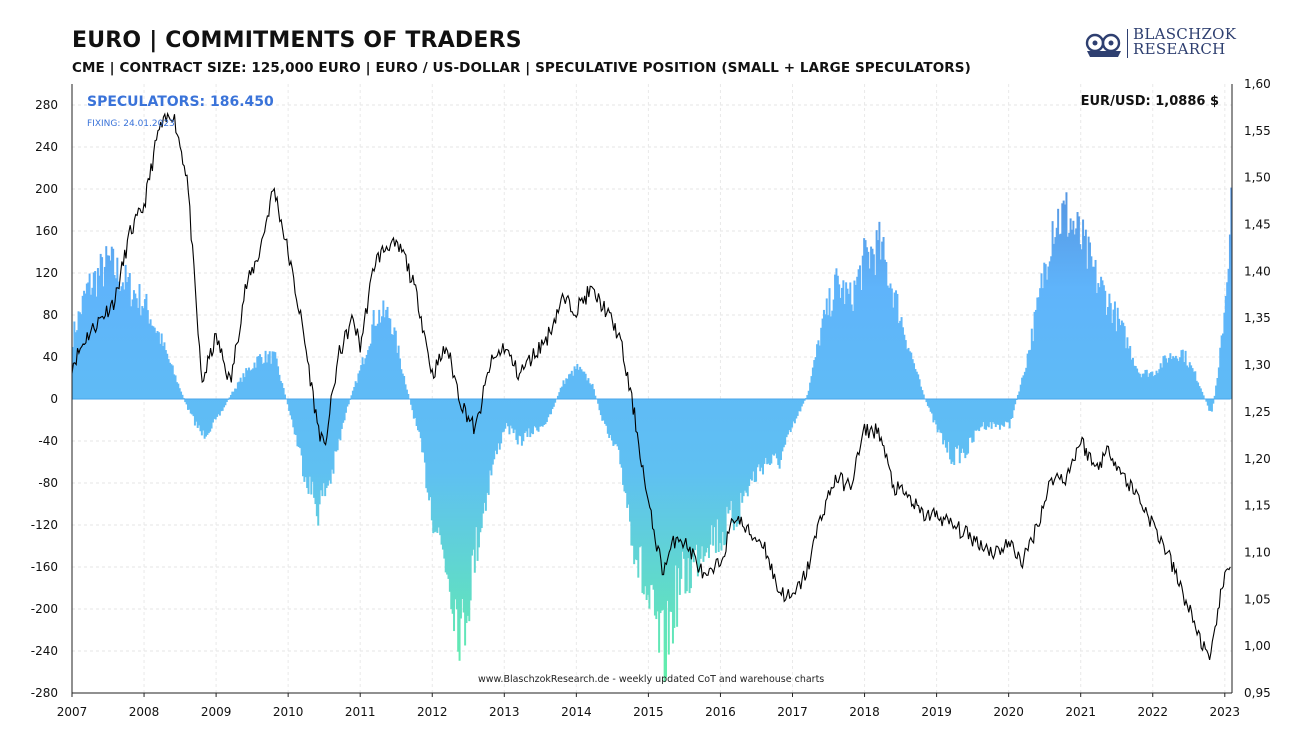  Describe the element at coordinates (50, 357) in the screenshot. I see `left-tick-label: 40` at that location.